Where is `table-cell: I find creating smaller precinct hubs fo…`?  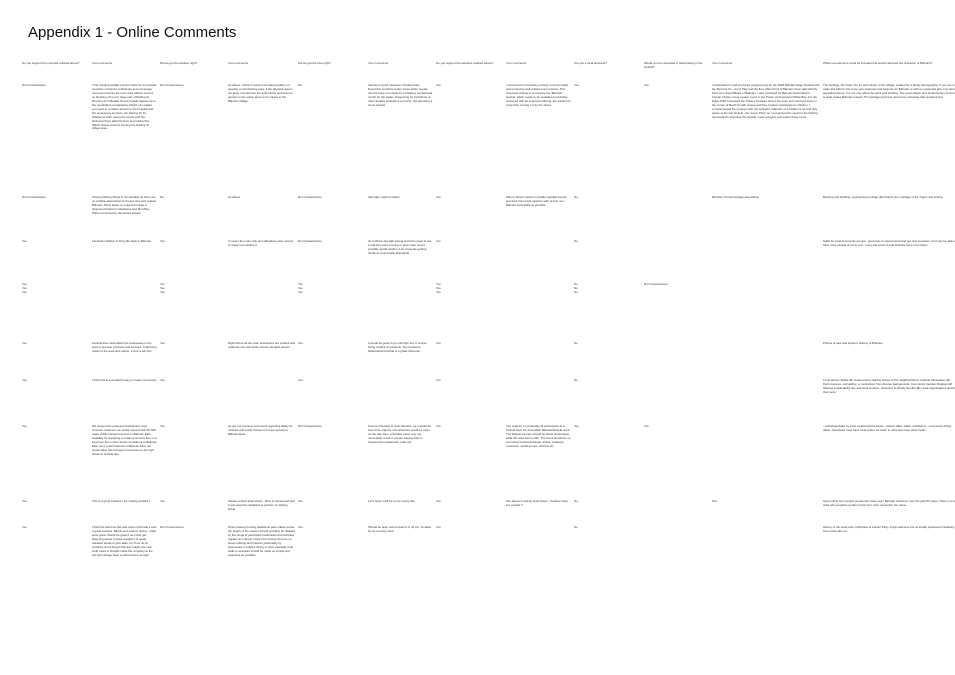
table-cell: I find creating smaller precinct hubs fo… is located at coordinates (124, 107).